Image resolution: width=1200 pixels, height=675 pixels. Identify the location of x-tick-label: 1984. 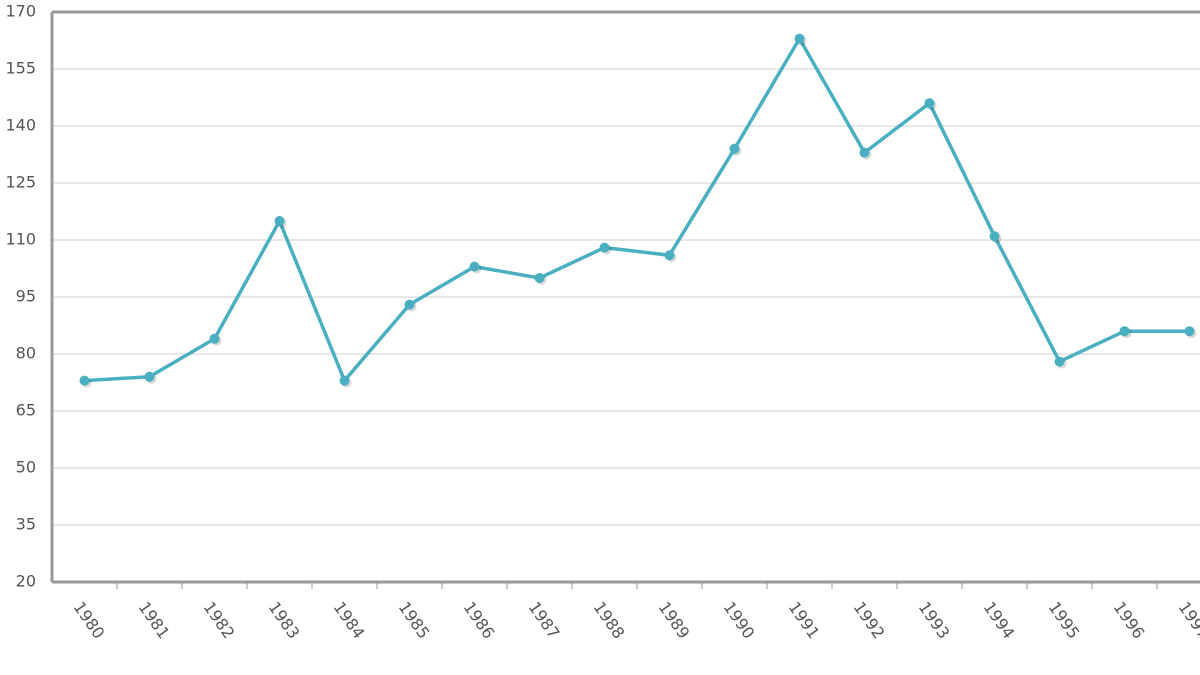
(349, 620).